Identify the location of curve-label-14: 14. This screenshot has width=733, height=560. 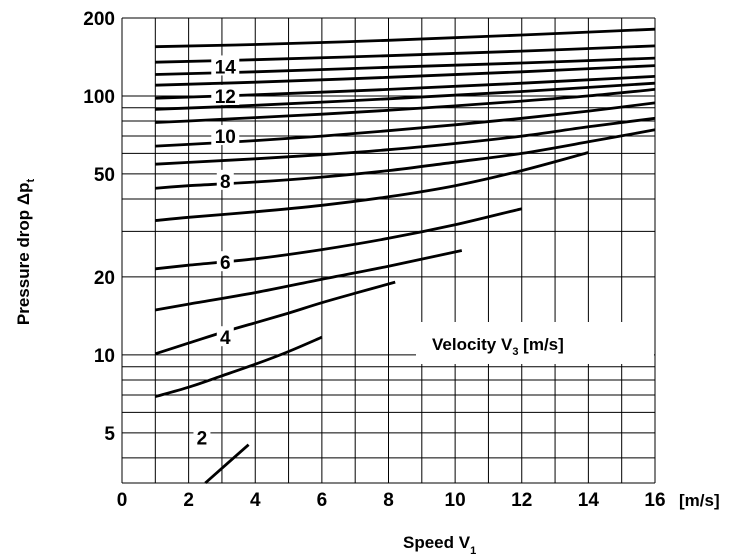
(226, 67).